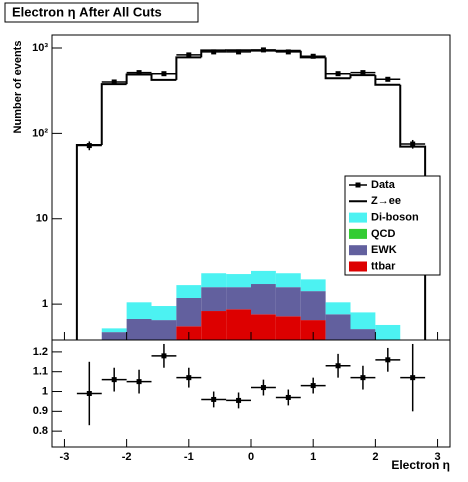 The width and height of the screenshot is (468, 482). What do you see at coordinates (383, 266) in the screenshot?
I see `legend-label: ttbar` at bounding box center [383, 266].